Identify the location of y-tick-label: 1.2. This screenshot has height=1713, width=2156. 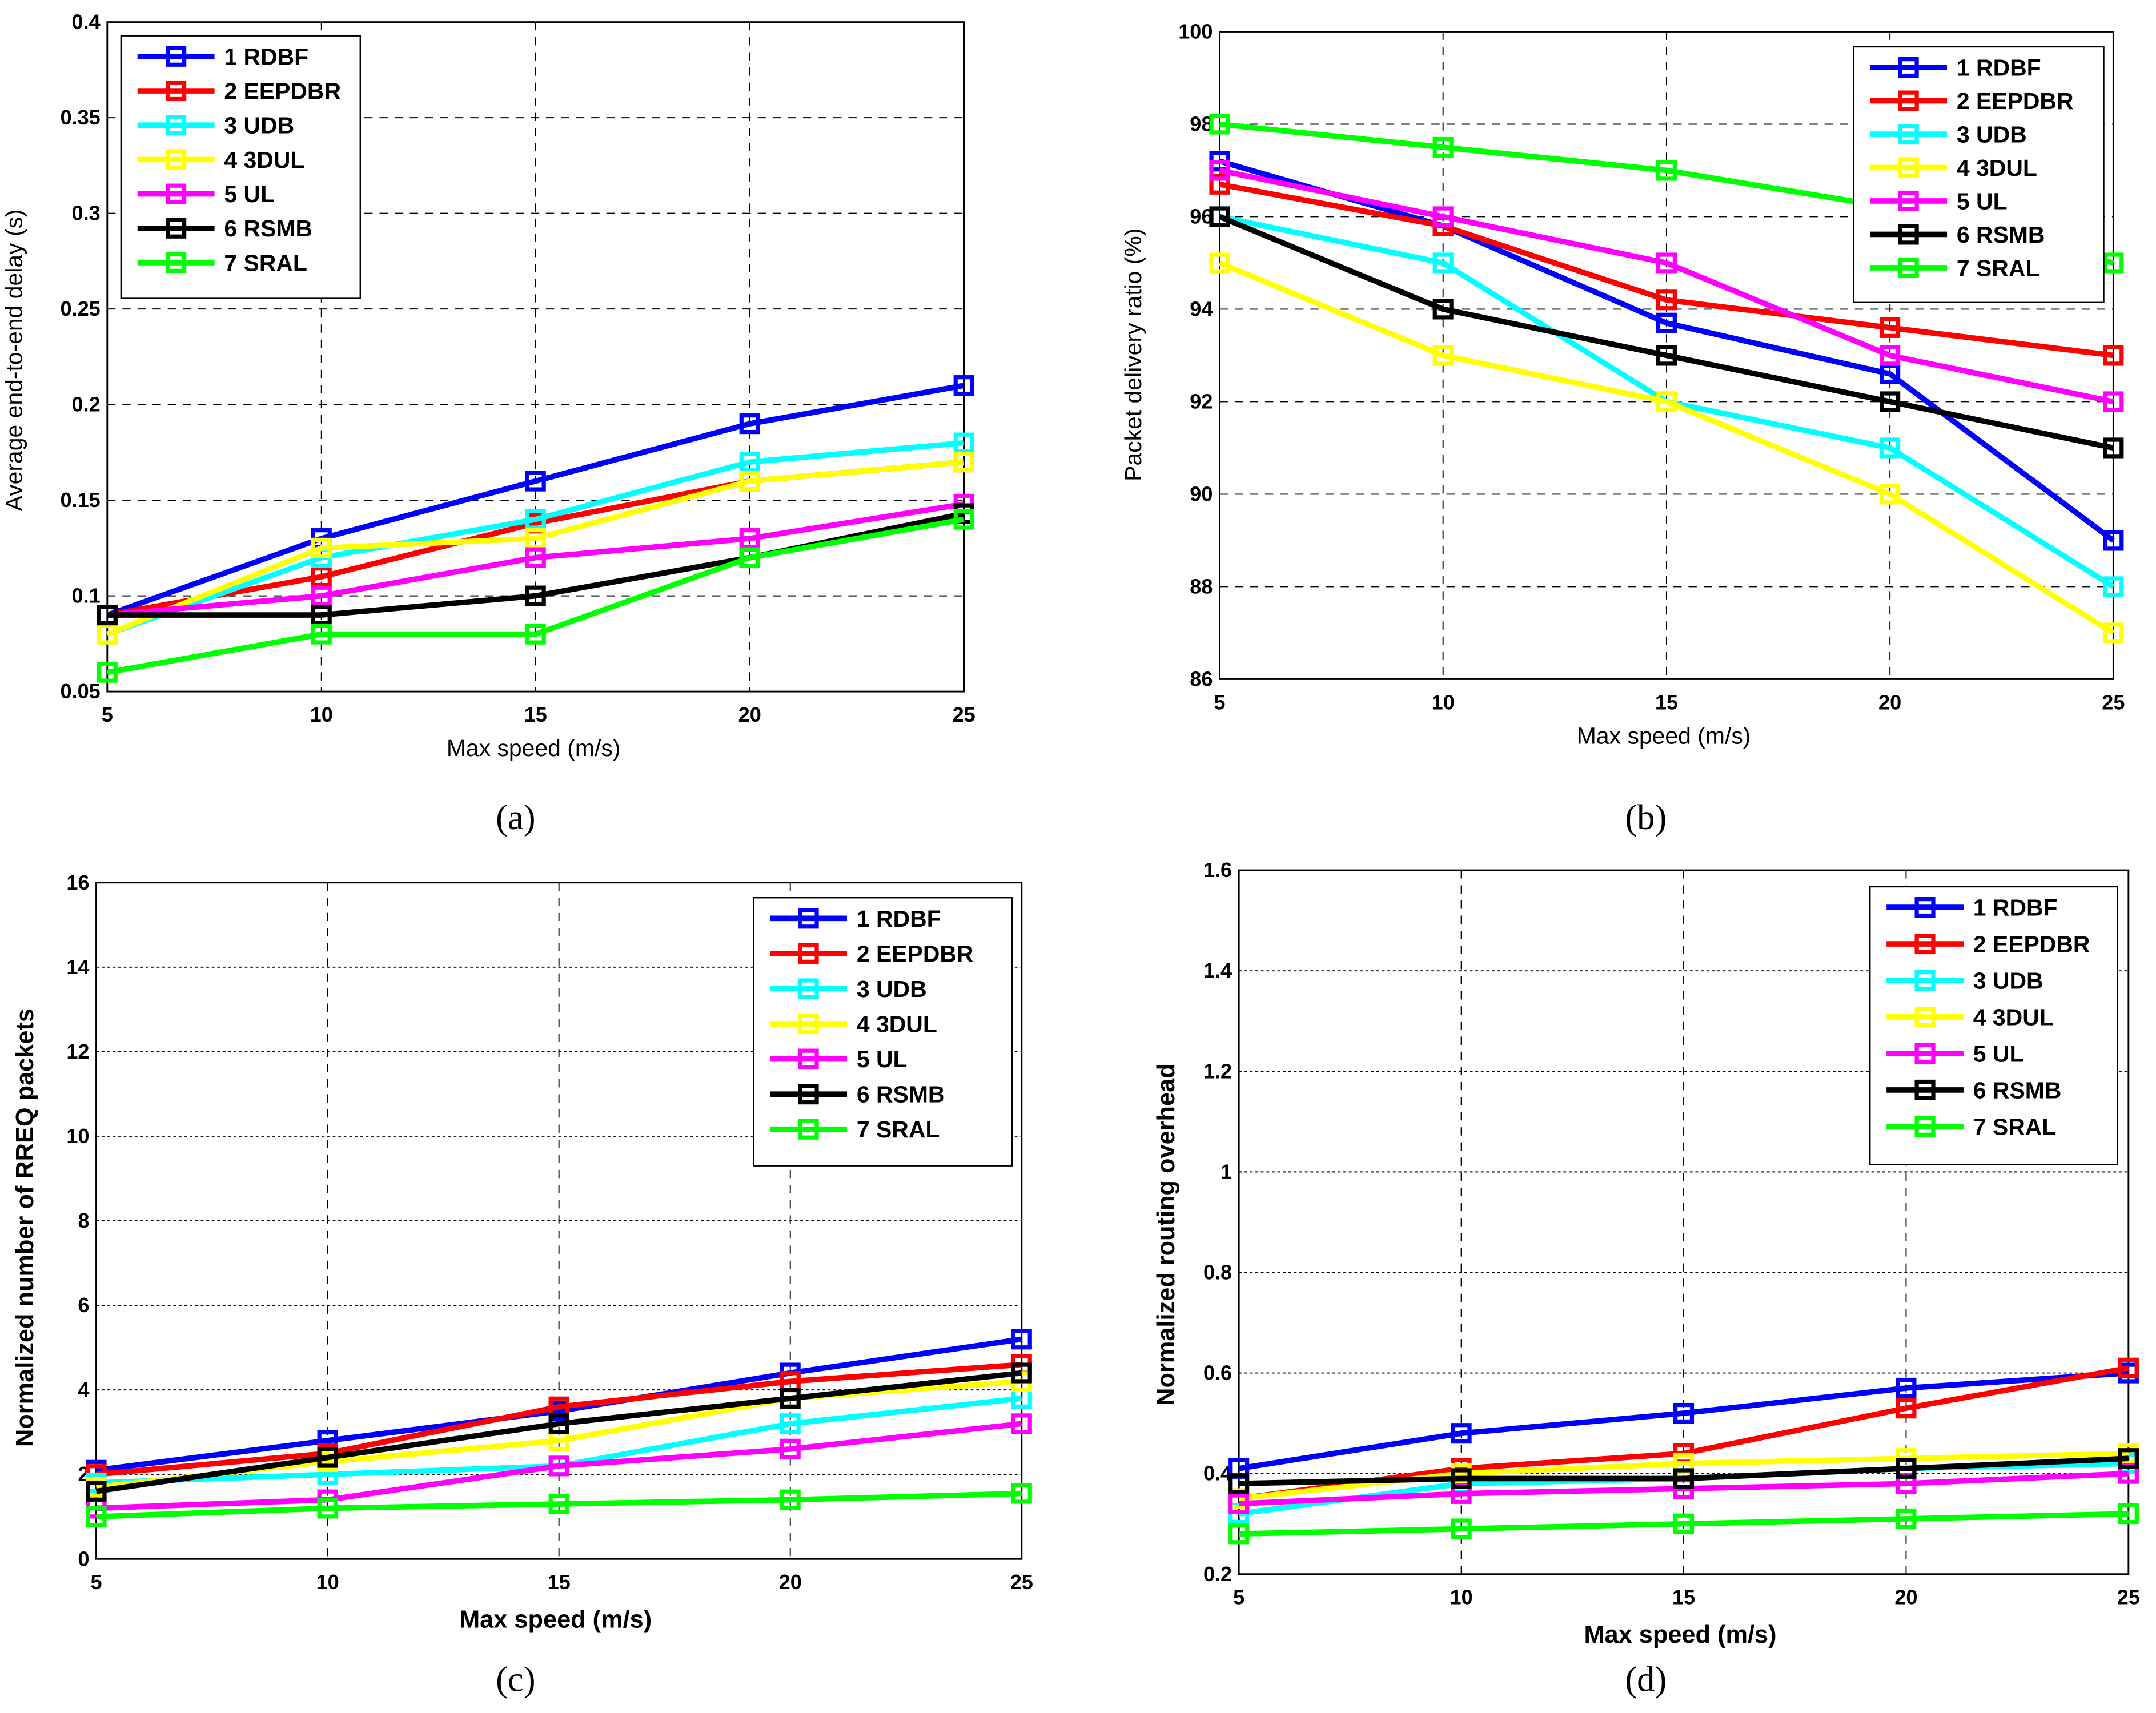
(1217, 1071).